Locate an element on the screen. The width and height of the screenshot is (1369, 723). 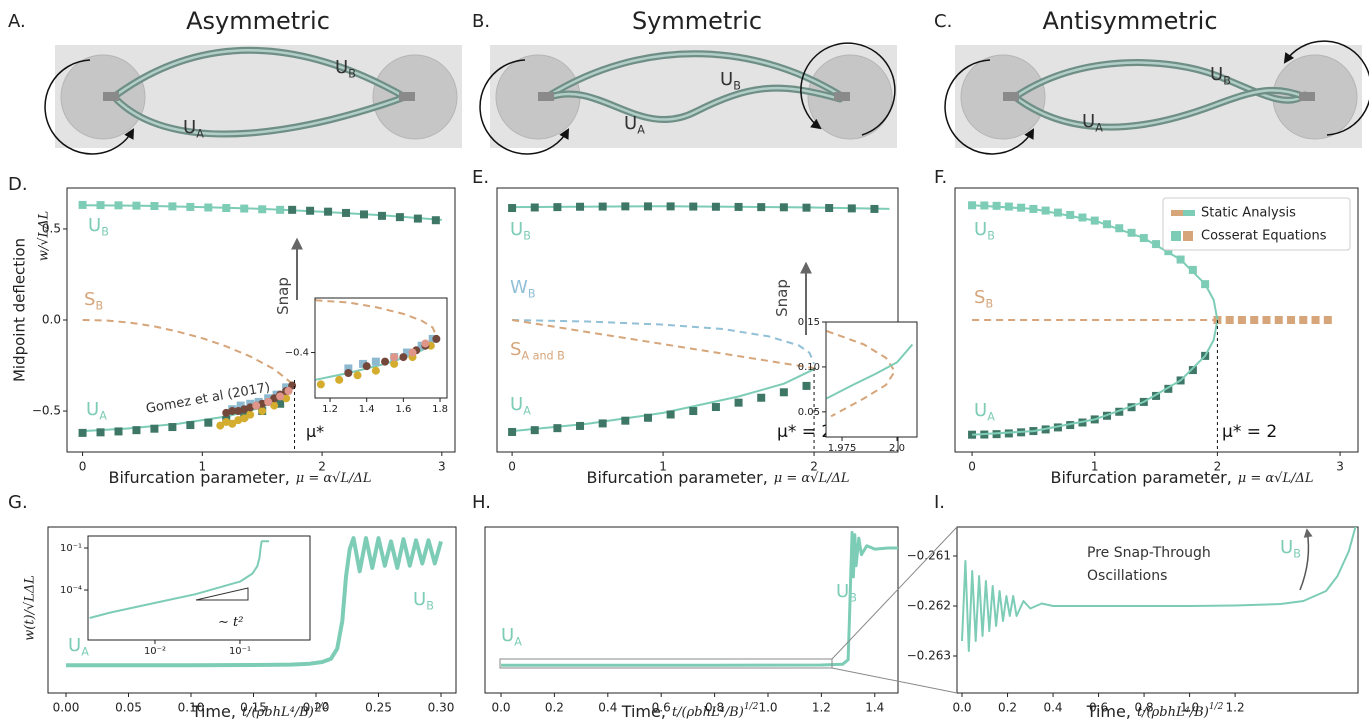
x-axis-label: Time, t/(ρbhL⁴/B)1/2 is located at coordinates (1155, 711).